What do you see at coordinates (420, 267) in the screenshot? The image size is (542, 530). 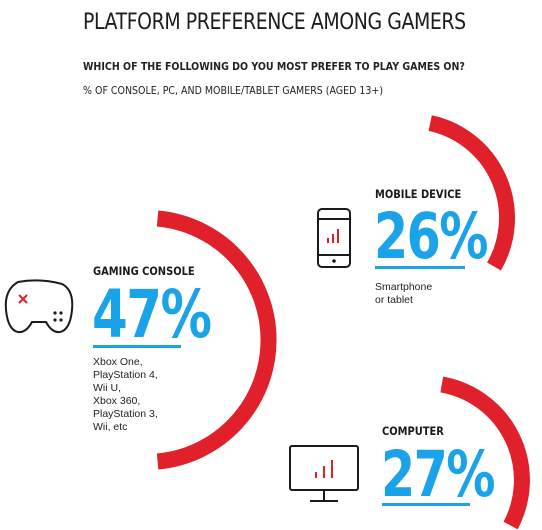 I see `rule-mobile-device` at bounding box center [420, 267].